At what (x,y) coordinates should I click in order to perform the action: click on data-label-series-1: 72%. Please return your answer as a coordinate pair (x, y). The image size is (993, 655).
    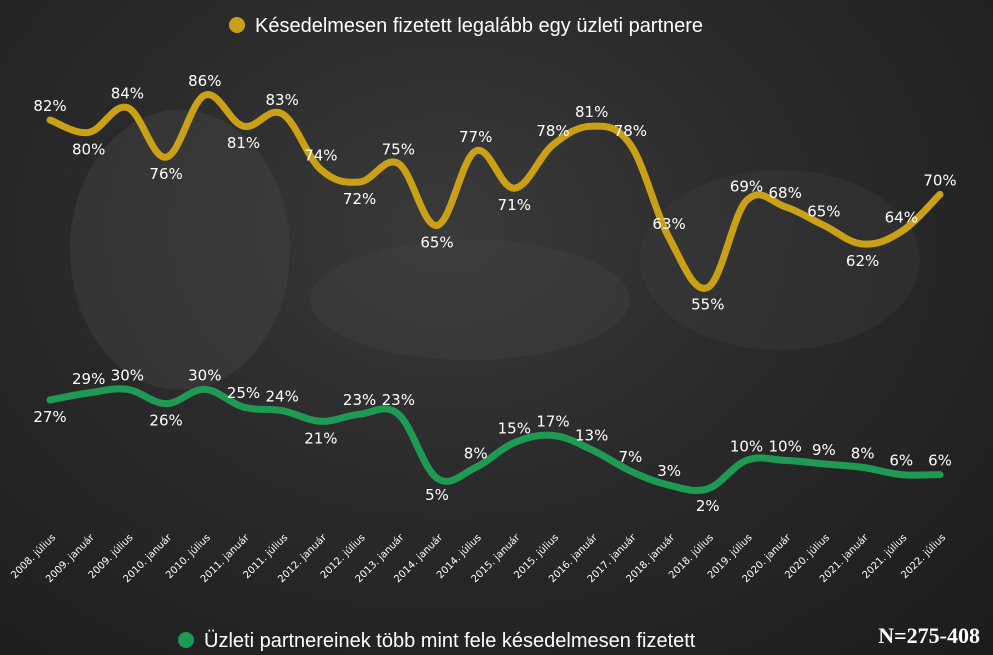
    Looking at the image, I should click on (359, 199).